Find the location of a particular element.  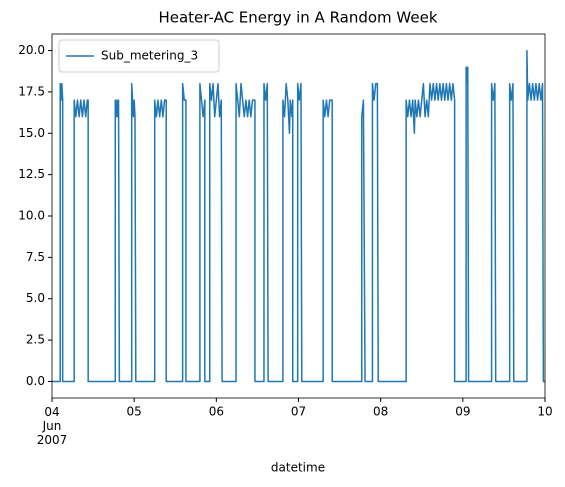

x-tick-label: 05 is located at coordinates (134, 412).